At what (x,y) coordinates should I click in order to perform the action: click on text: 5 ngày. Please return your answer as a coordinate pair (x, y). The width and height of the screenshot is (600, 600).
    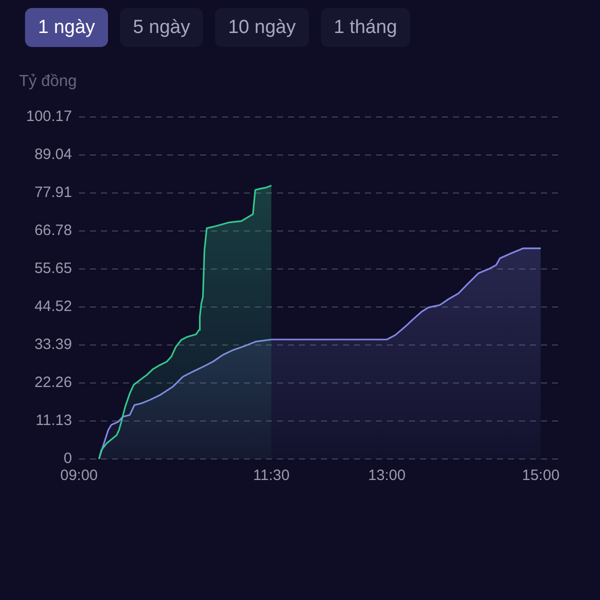
    Looking at the image, I should click on (161, 27).